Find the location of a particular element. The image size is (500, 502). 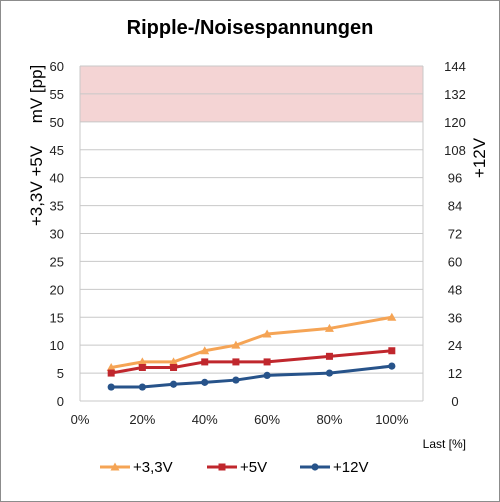

y-tick-right: 60 is located at coordinates (455, 261).